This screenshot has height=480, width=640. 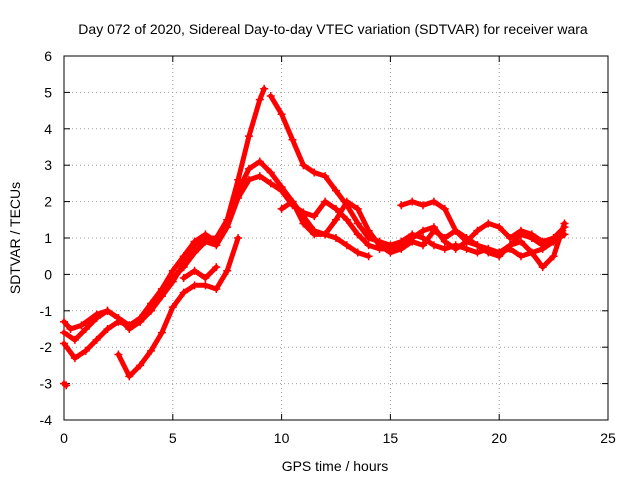 What do you see at coordinates (48, 56) in the screenshot?
I see `y-tick-label: 6` at bounding box center [48, 56].